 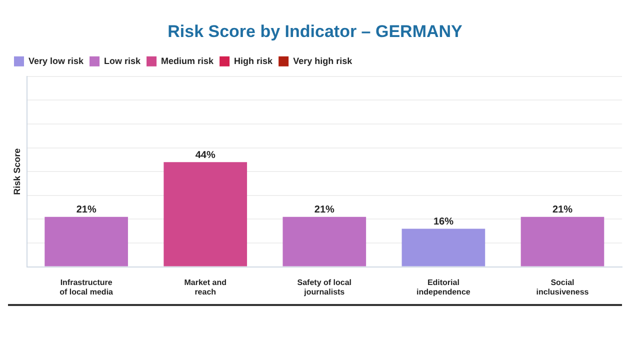 What do you see at coordinates (563, 287) in the screenshot?
I see `x-tick-label: Social inclusiveness` at bounding box center [563, 287].